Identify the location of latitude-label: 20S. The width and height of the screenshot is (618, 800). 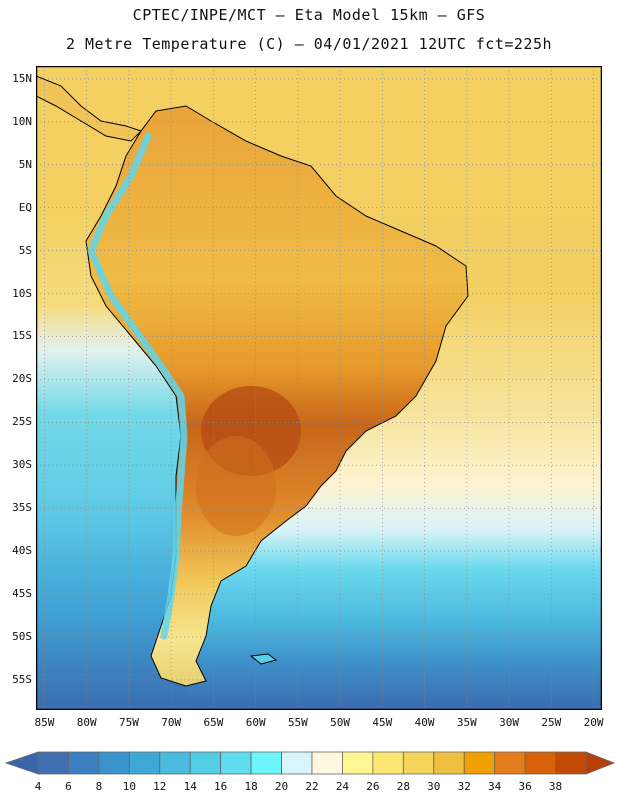
(22, 379).